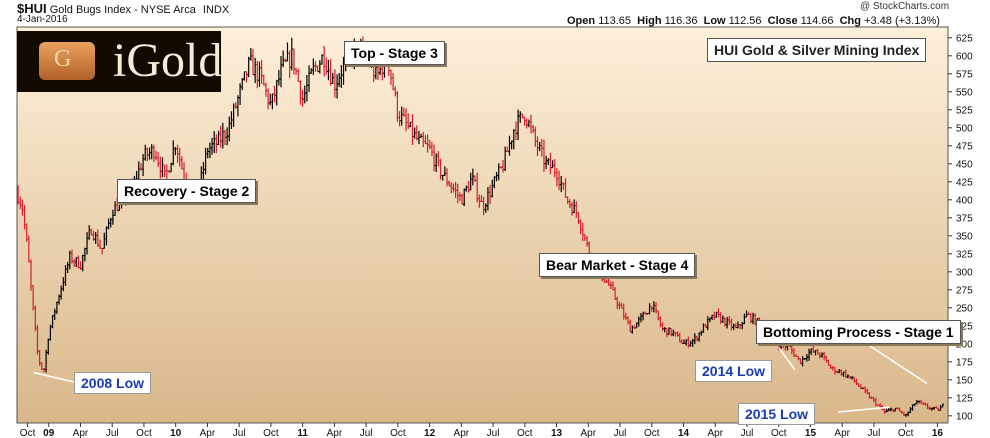  I want to click on annotation-bear: Bear Market - Stage 4, so click(617, 265).